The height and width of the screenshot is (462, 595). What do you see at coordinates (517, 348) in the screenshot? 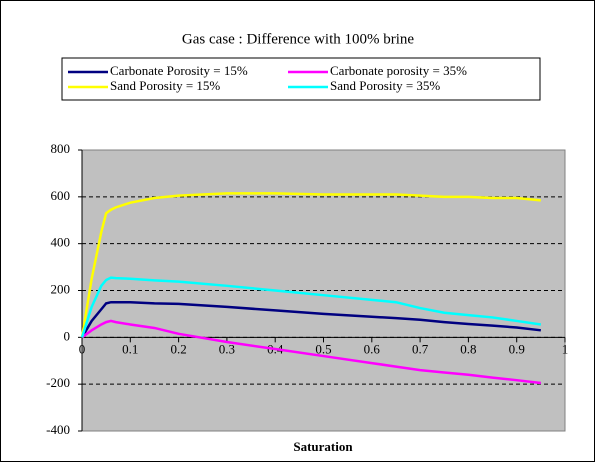
I see `x-tick-label: 0.9` at bounding box center [517, 348].